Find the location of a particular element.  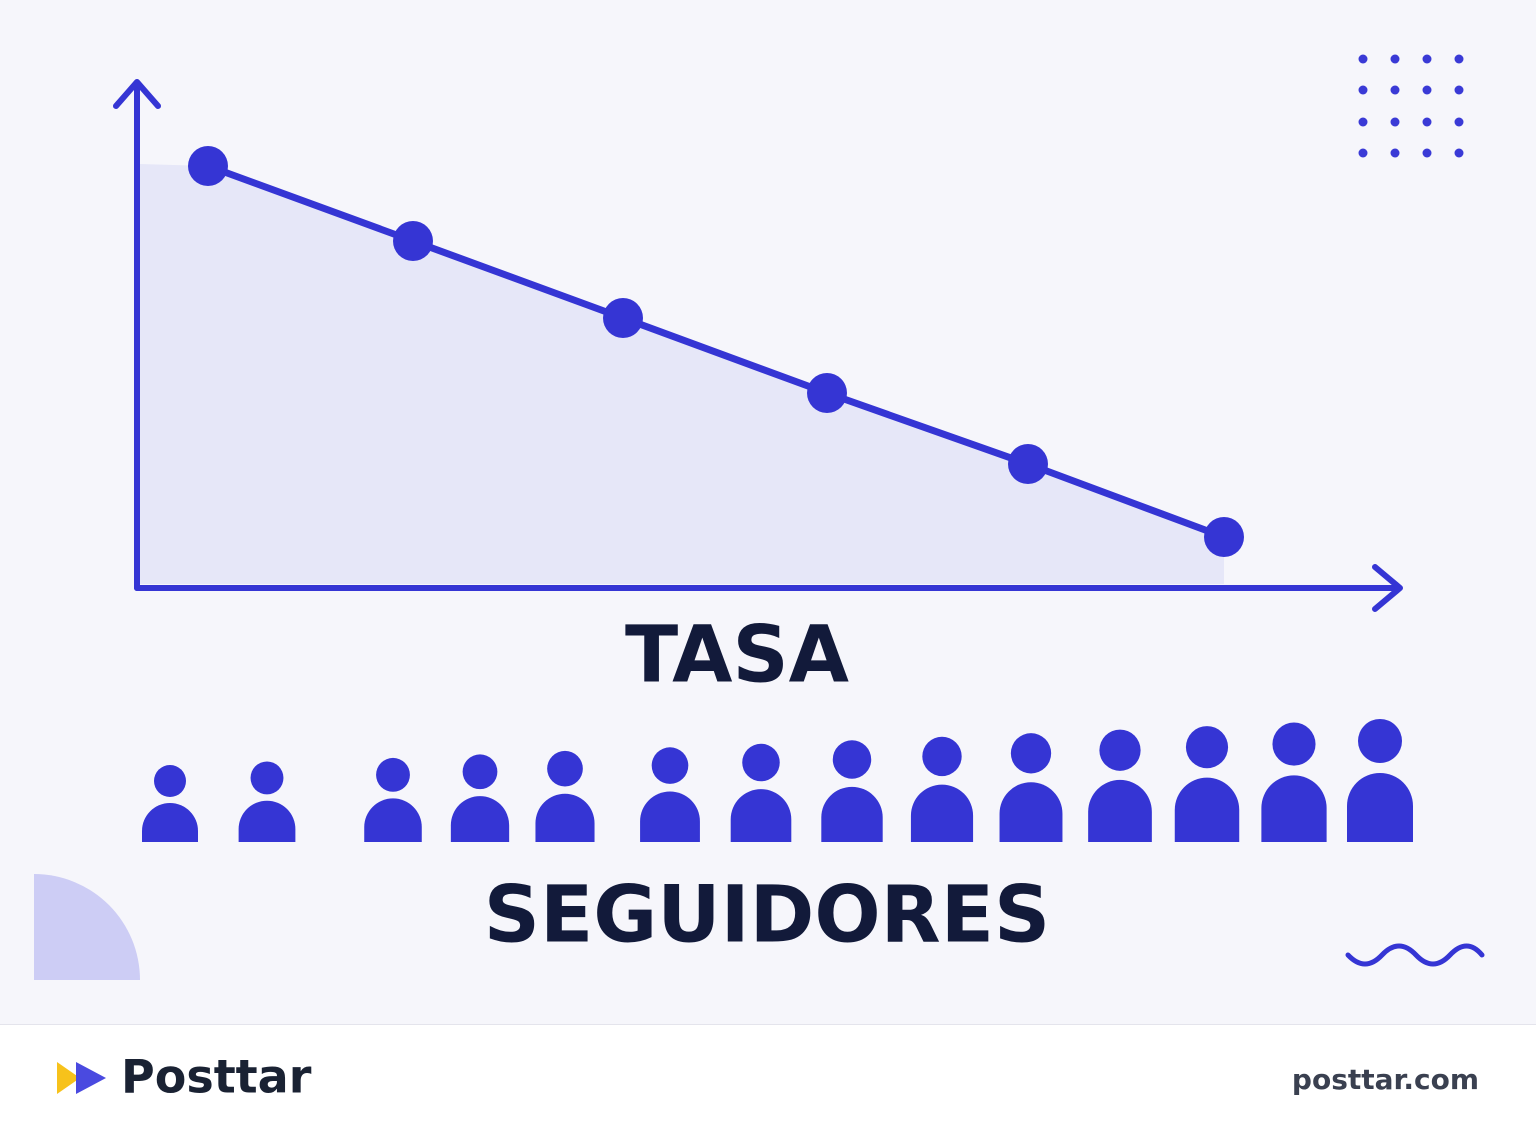

logo-icon is located at coordinates (81, 1078).